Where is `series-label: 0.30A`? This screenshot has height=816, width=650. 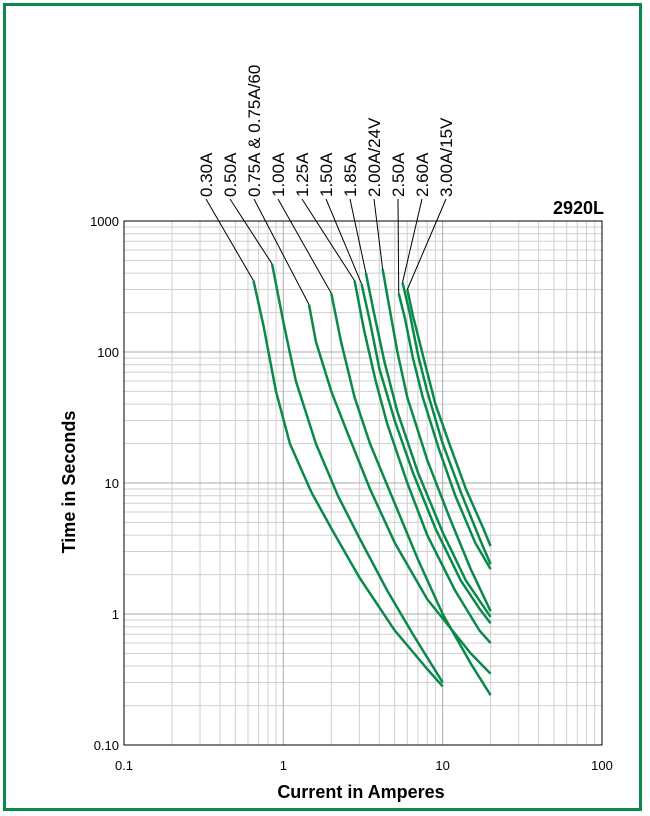
series-label: 0.30A is located at coordinates (206, 174).